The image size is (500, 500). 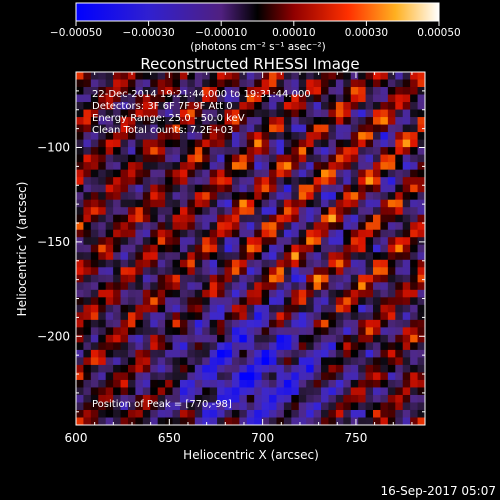 I want to click on colorbar-tick-label: −0.00010, so click(x=221, y=33).